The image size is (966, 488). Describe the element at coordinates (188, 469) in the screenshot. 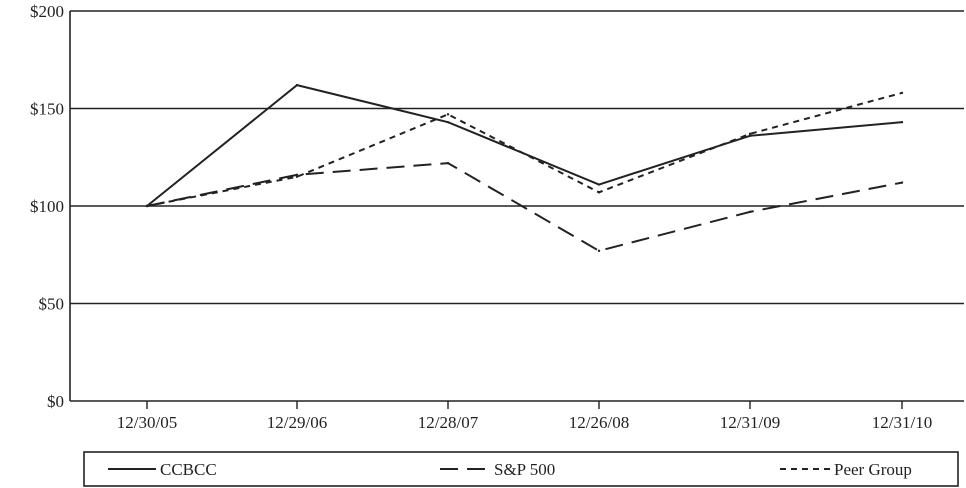

I see `legend-label-ccbcc: CCBCC` at that location.